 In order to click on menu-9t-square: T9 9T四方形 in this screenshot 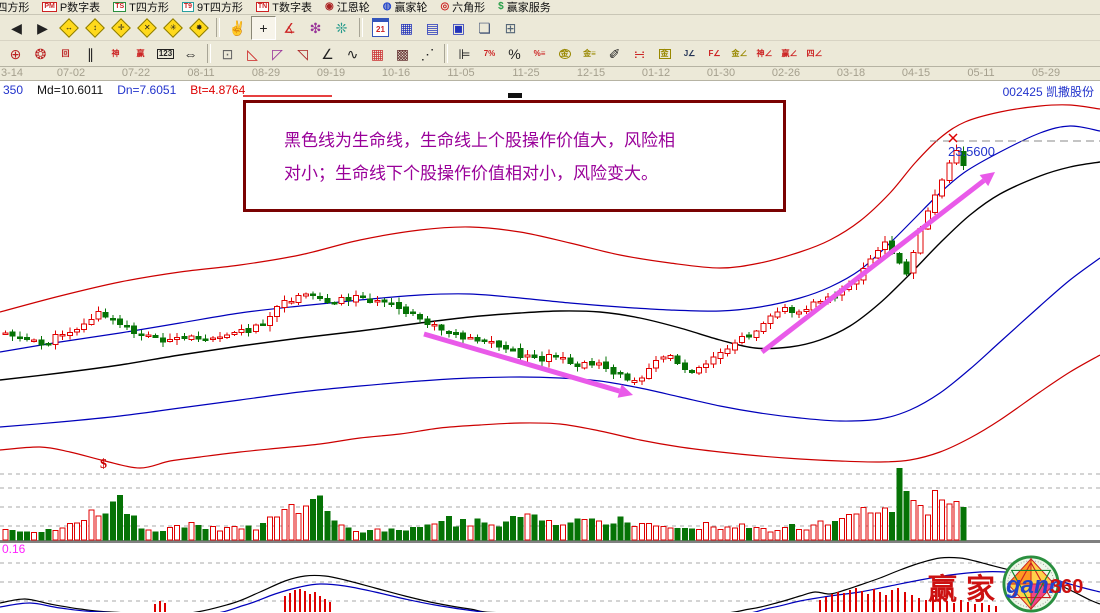, I will do `click(212, 7)`.